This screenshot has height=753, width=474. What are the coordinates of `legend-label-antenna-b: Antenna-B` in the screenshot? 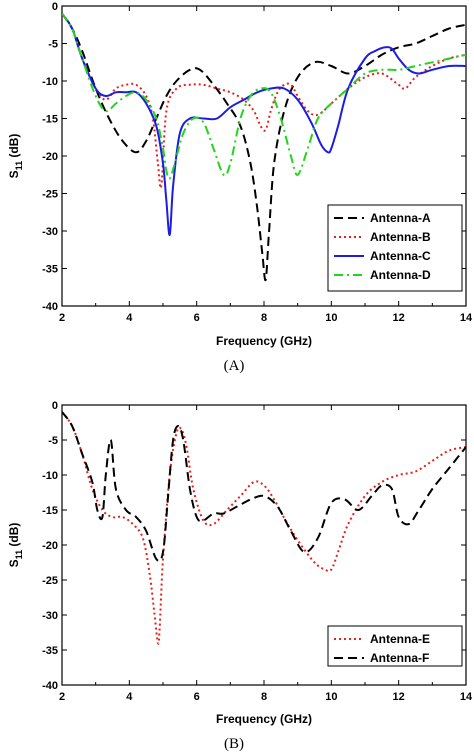 It's located at (400, 237).